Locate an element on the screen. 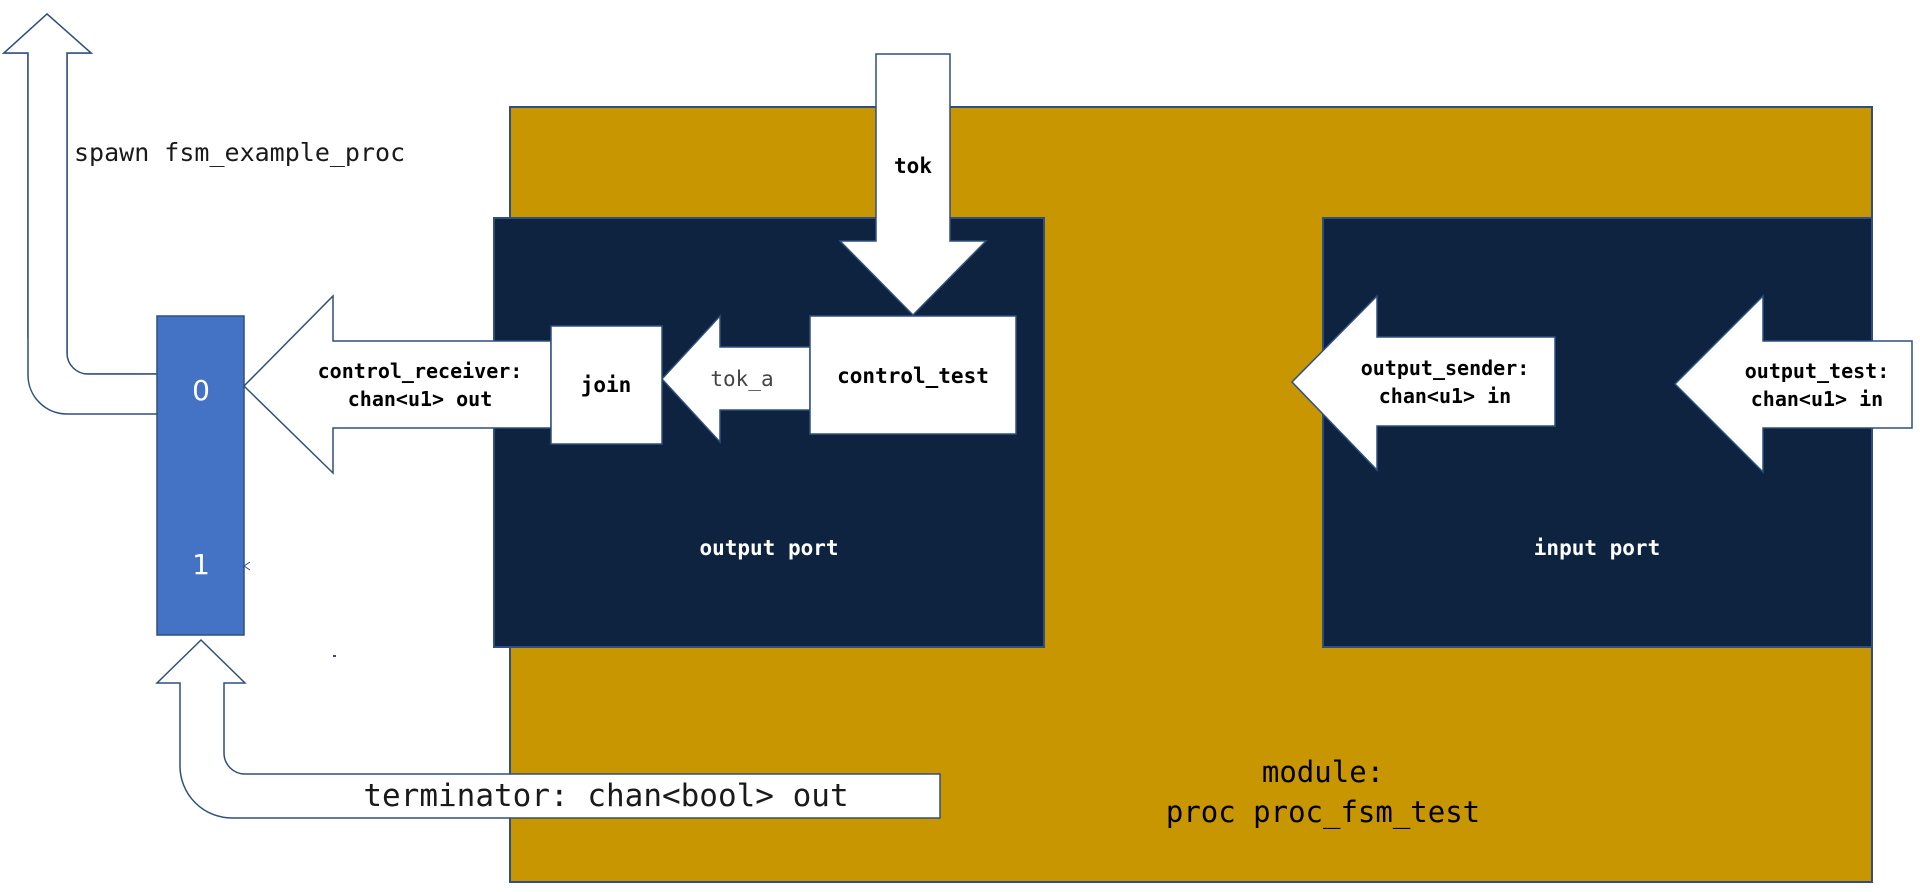  terminator-arrow is located at coordinates (548, 728).